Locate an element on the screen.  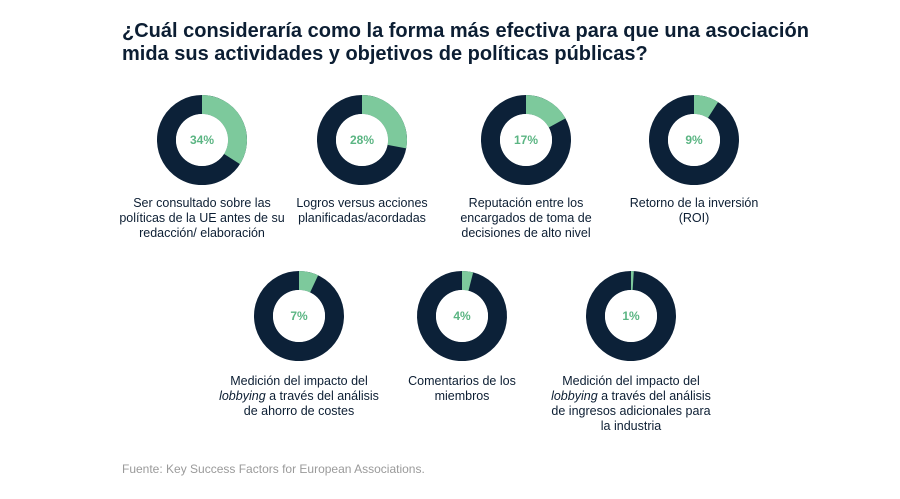
donut-2-value-label: 28% is located at coordinates (362, 140).